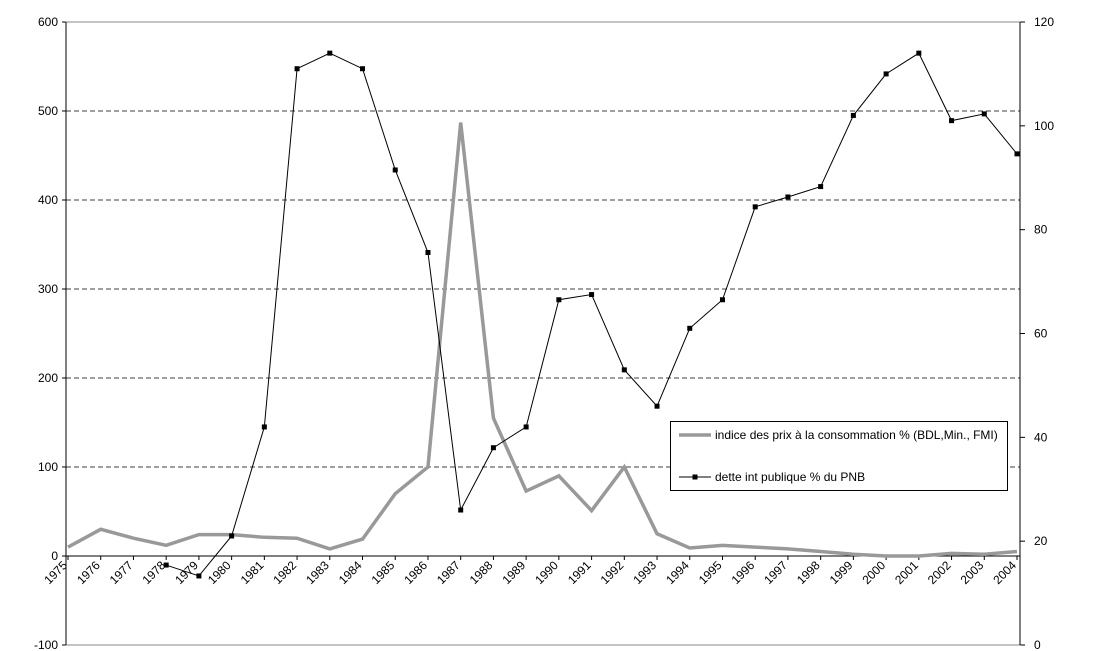  What do you see at coordinates (88, 572) in the screenshot?
I see `x-tick-label: 1976` at bounding box center [88, 572].